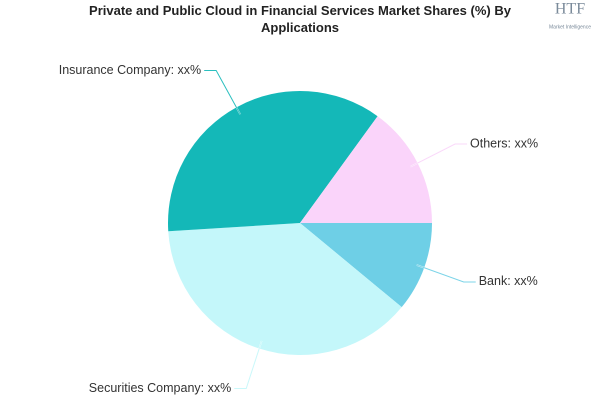 This screenshot has width=600, height=400. Describe the element at coordinates (160, 388) in the screenshot. I see `slice-label: Securities Company: xx%` at that location.